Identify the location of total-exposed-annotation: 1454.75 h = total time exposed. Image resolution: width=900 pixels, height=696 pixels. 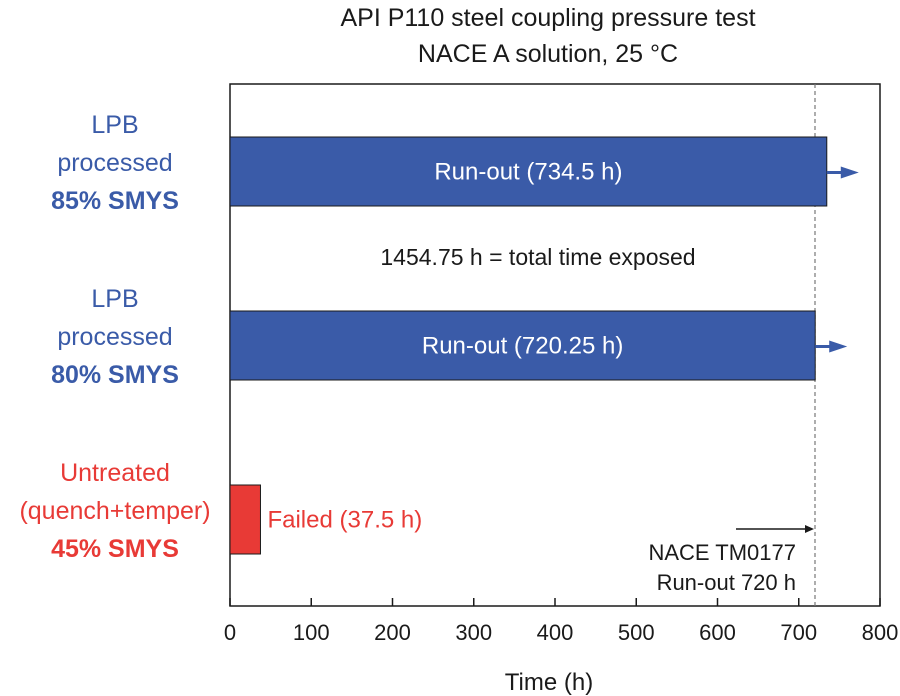
(537, 257).